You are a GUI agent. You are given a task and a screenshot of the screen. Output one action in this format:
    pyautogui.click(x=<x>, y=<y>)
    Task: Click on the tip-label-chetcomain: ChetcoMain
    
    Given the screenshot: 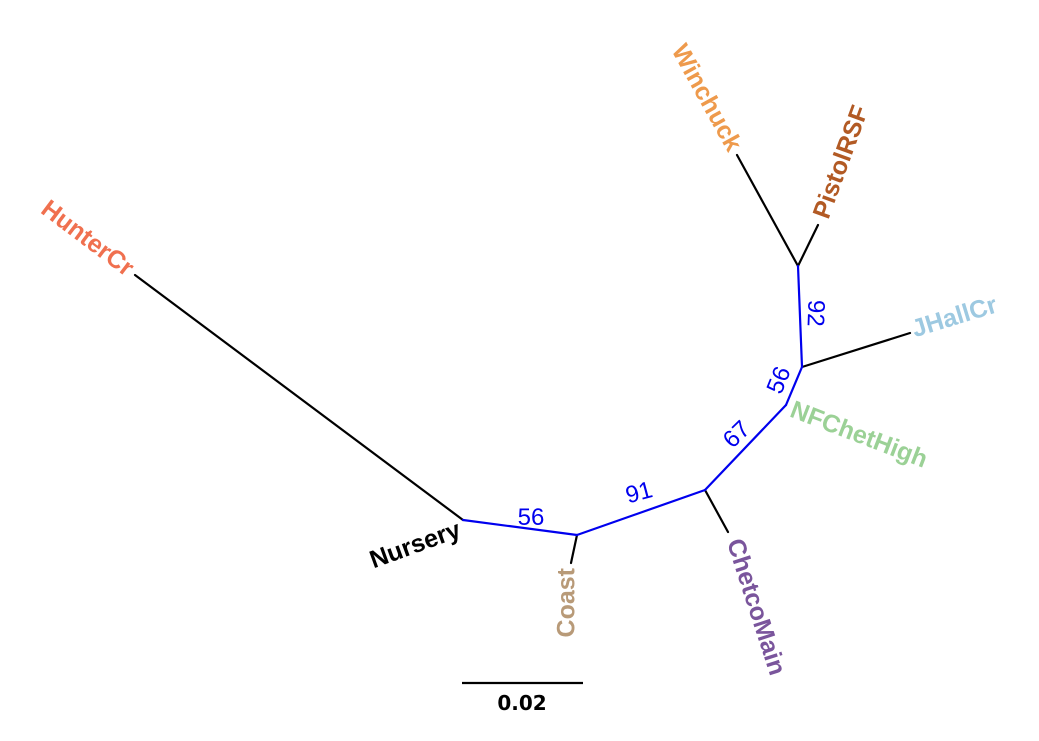 What is the action you would take?
    pyautogui.click(x=756, y=606)
    